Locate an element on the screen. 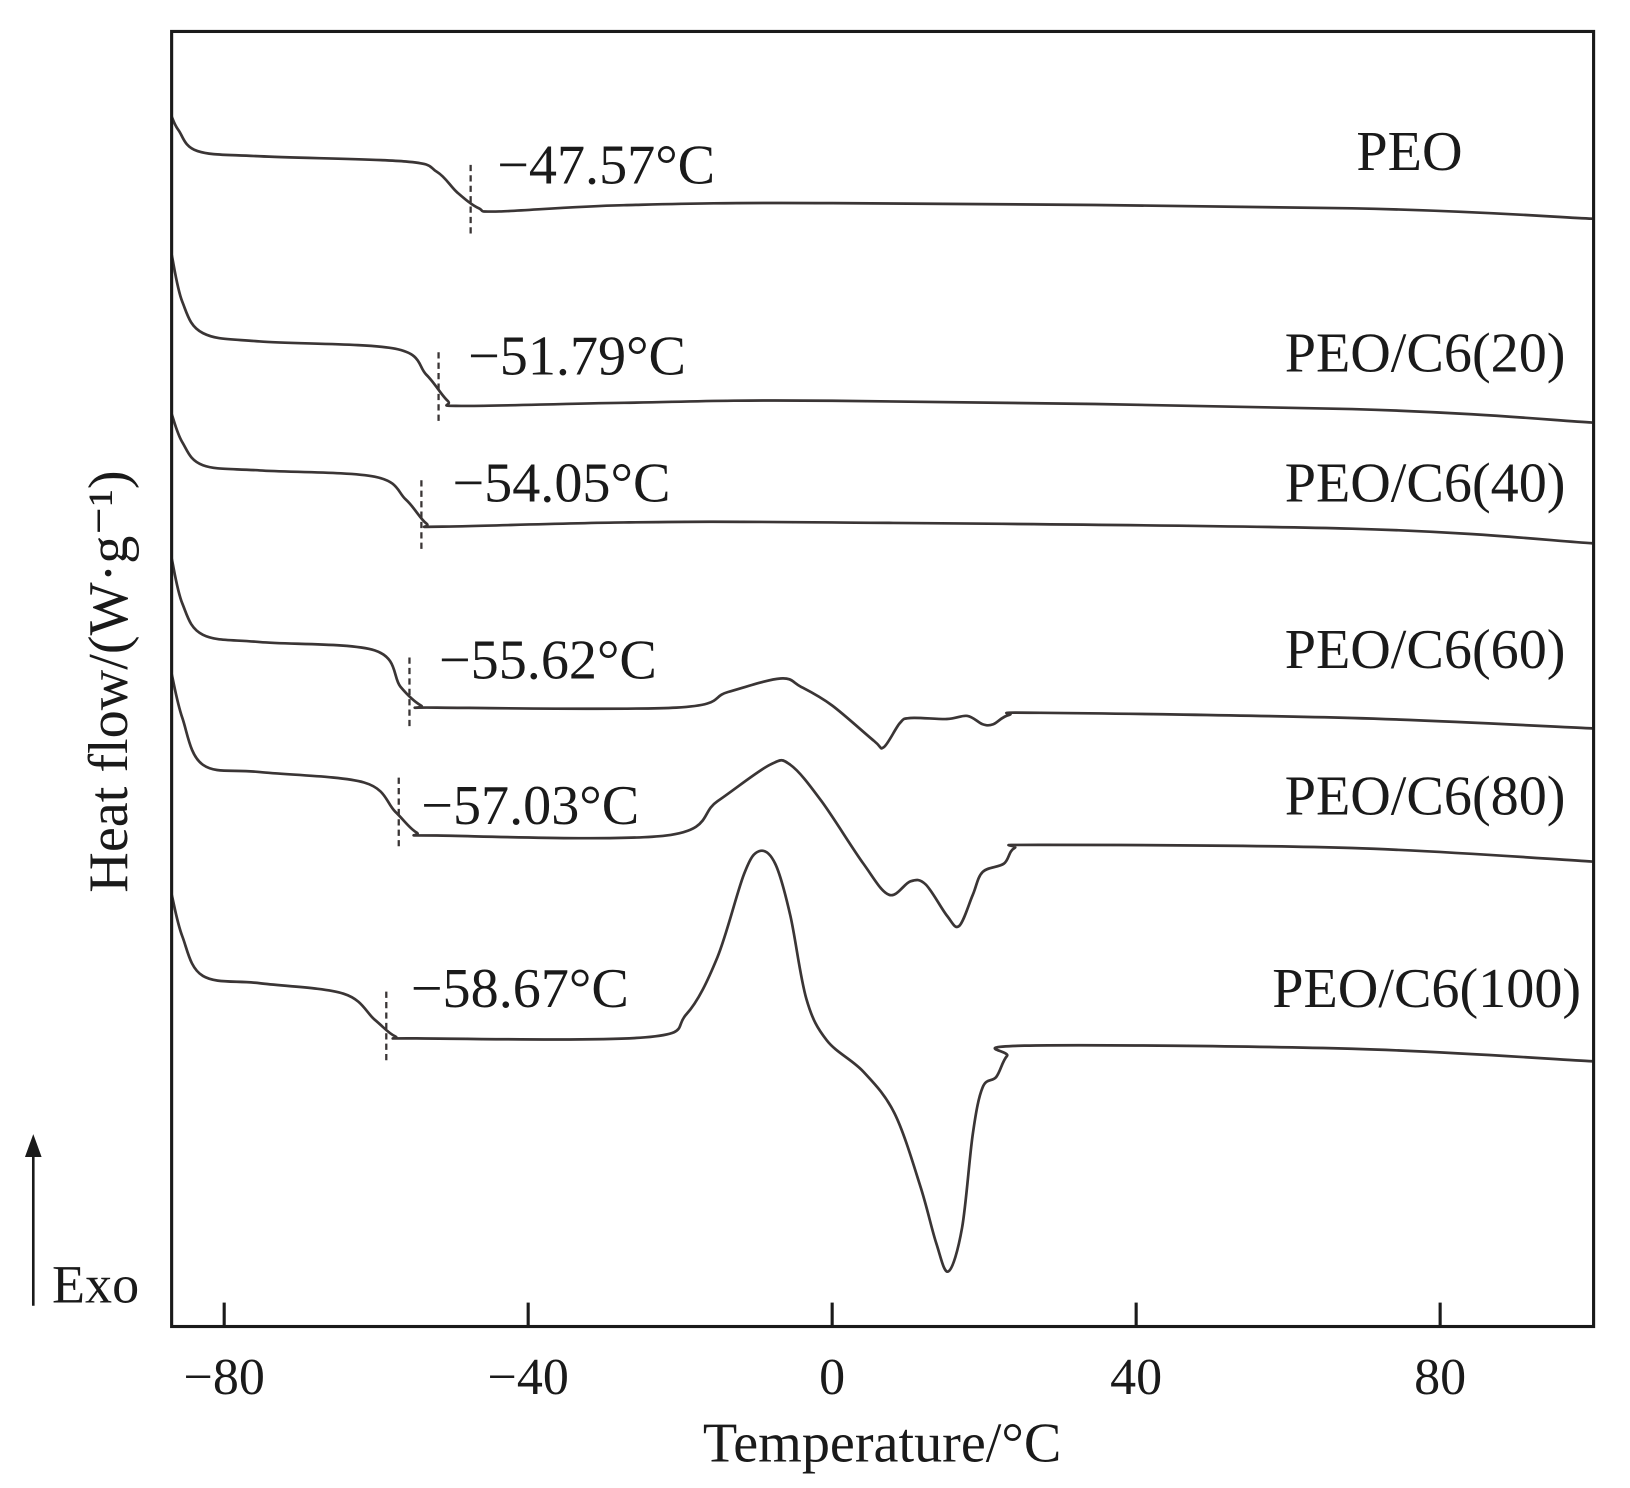 The height and width of the screenshot is (1488, 1630). x-tick-label: −40 is located at coordinates (528, 1377).